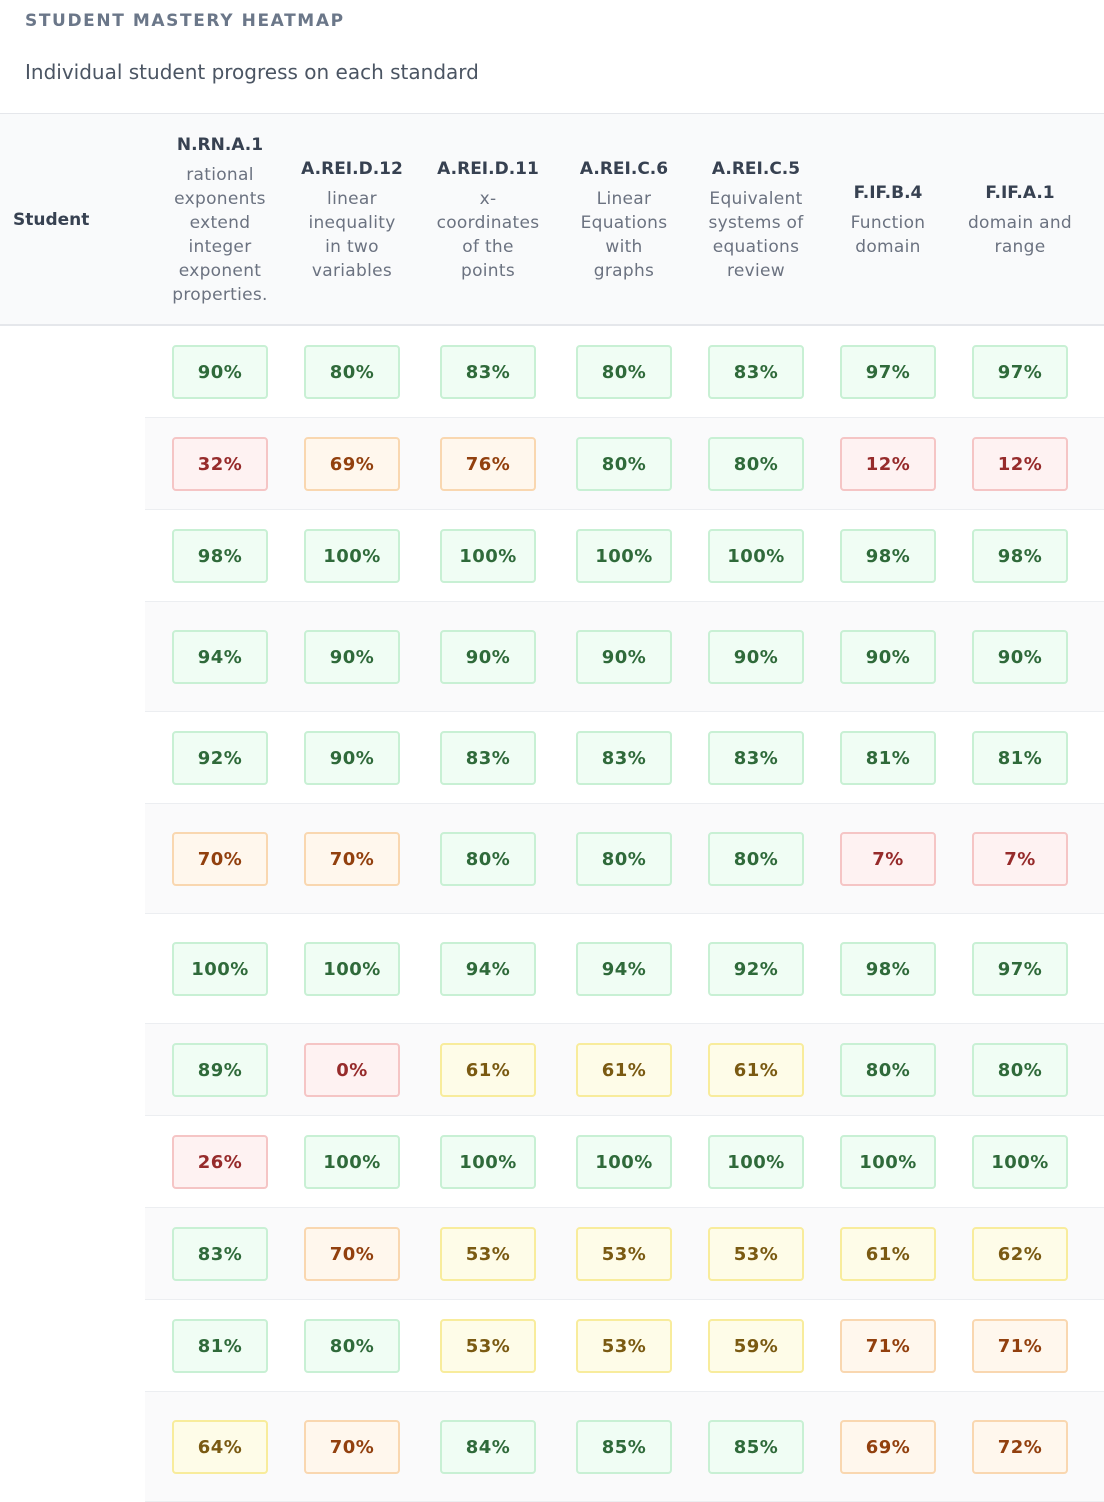 This screenshot has width=1104, height=1502. What do you see at coordinates (756, 235) in the screenshot?
I see `standard-description: Equivalent systems of equations review` at bounding box center [756, 235].